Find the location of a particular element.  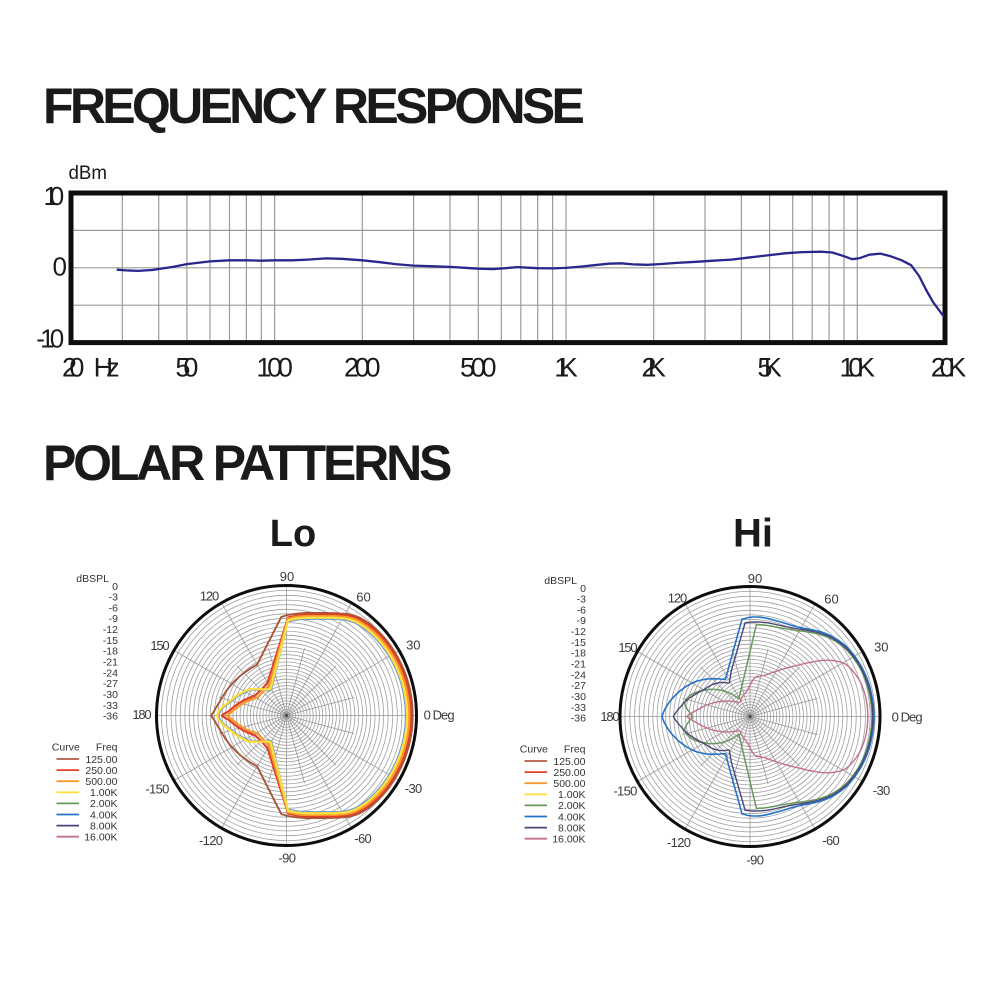

svg-text: POLAR PATTERNS is located at coordinates (247, 463).